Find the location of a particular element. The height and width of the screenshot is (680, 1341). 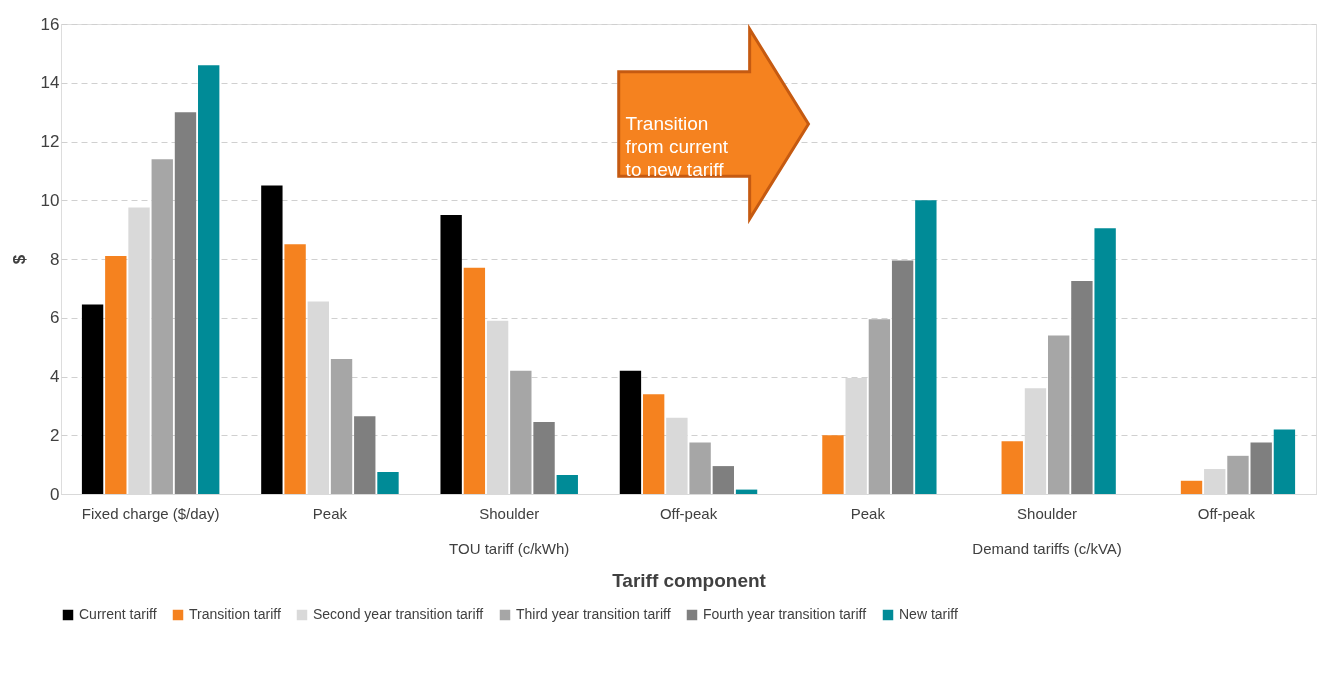

text: Demand tariffs (c/kVA) is located at coordinates (1047, 548).